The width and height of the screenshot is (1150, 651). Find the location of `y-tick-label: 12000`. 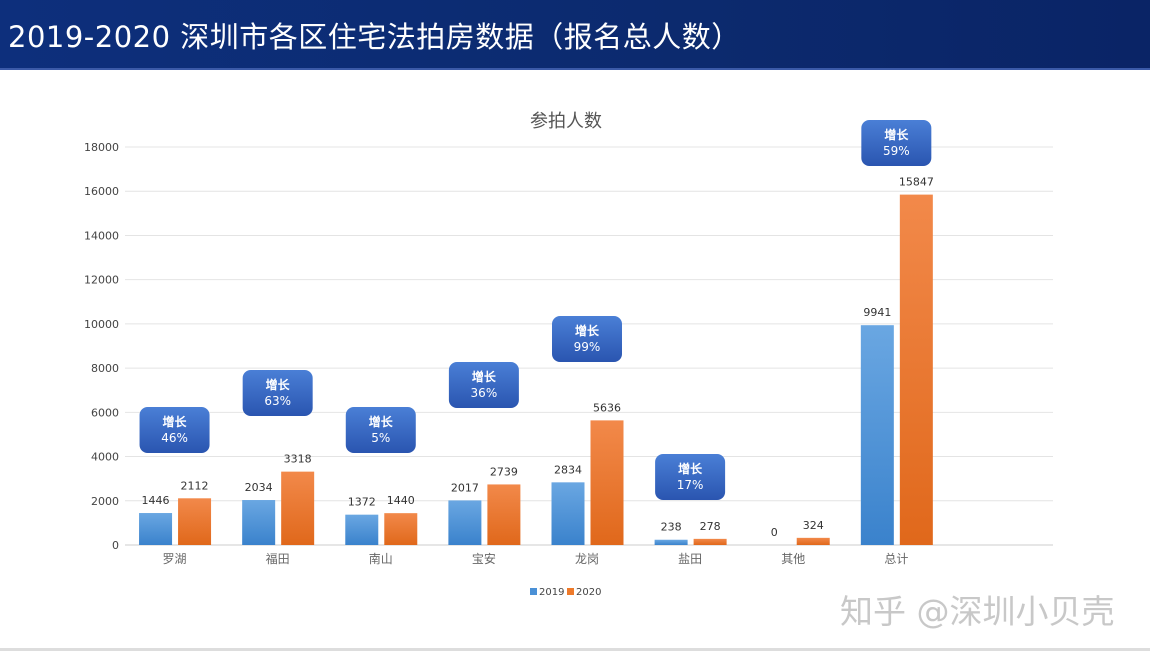

y-tick-label: 12000 is located at coordinates (101, 280).